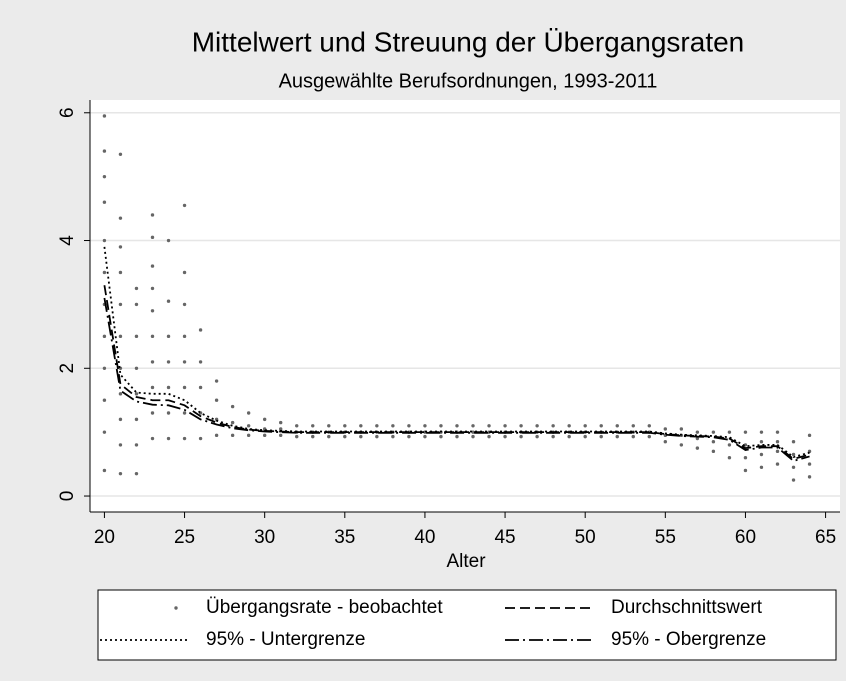 The width and height of the screenshot is (846, 681). I want to click on y-tick-label: 2, so click(67, 368).